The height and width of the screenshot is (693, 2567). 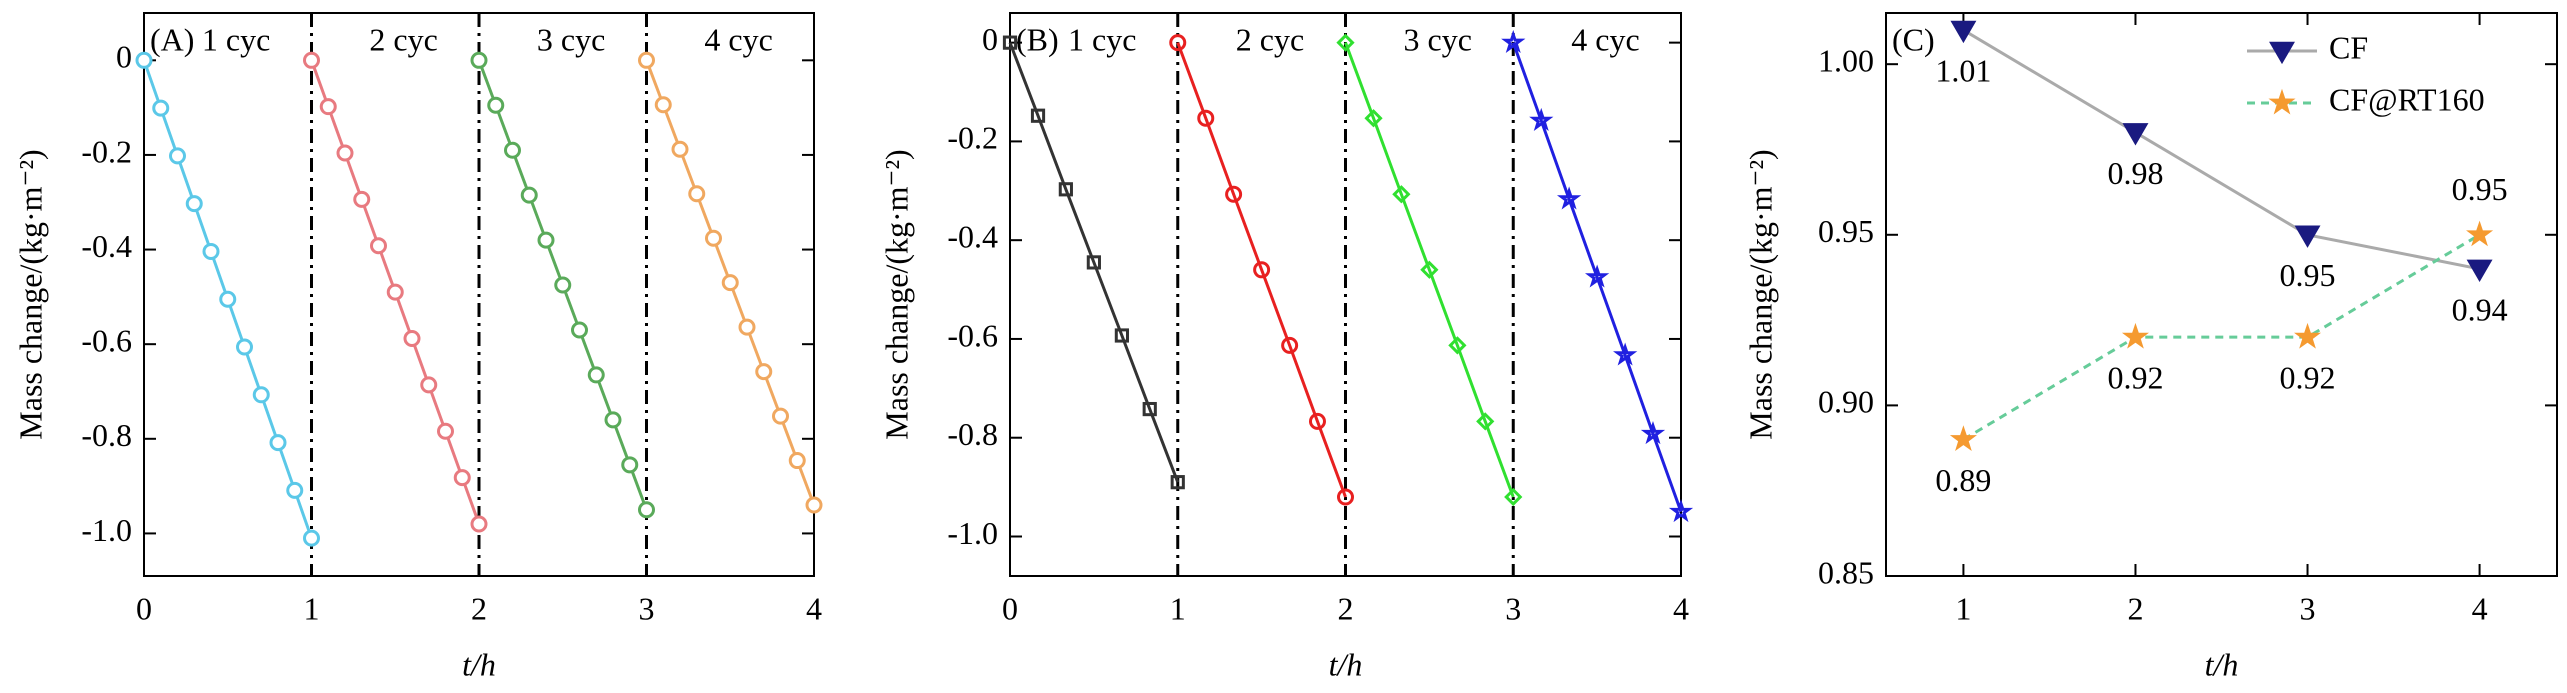 What do you see at coordinates (2282, 101) in the screenshot?
I see `legend-marker` at bounding box center [2282, 101].